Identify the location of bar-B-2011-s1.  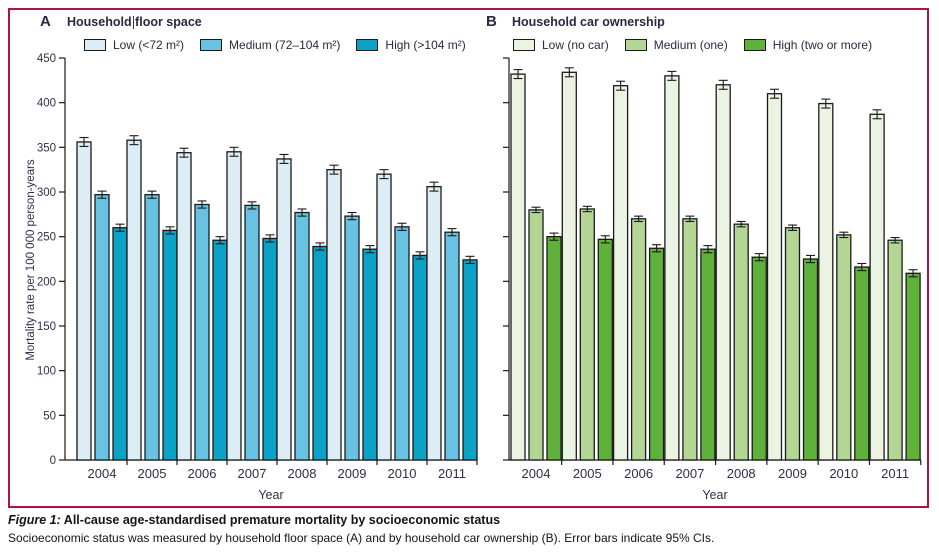
(895, 350).